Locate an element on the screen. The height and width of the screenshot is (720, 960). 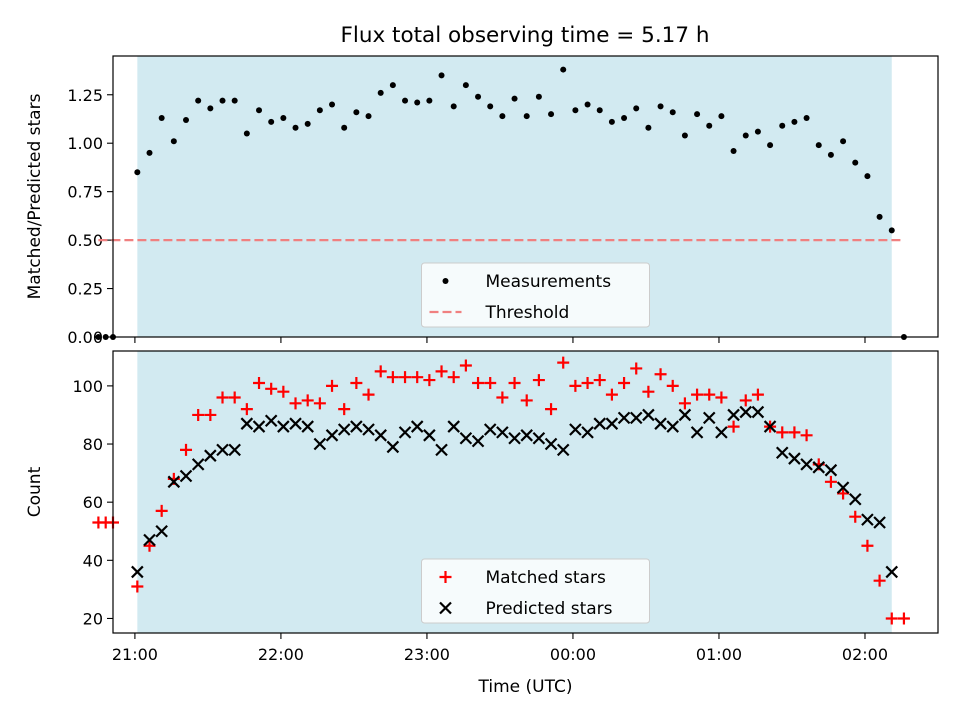
y-tick-label: 60 is located at coordinates (93, 502).